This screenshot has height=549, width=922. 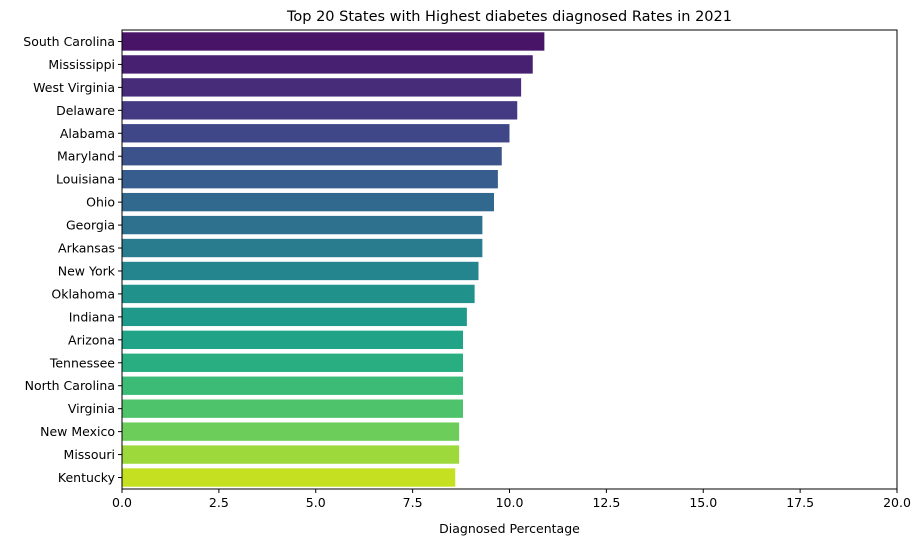 I want to click on x-tick-label: 10.0, so click(x=510, y=502).